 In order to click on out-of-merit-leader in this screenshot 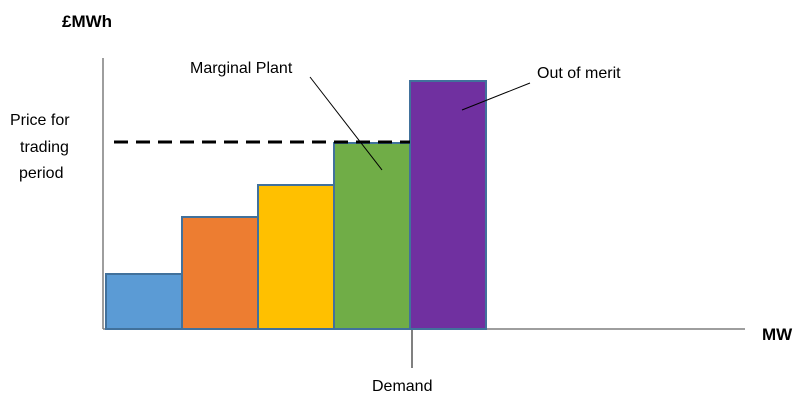, I will do `click(496, 96)`.